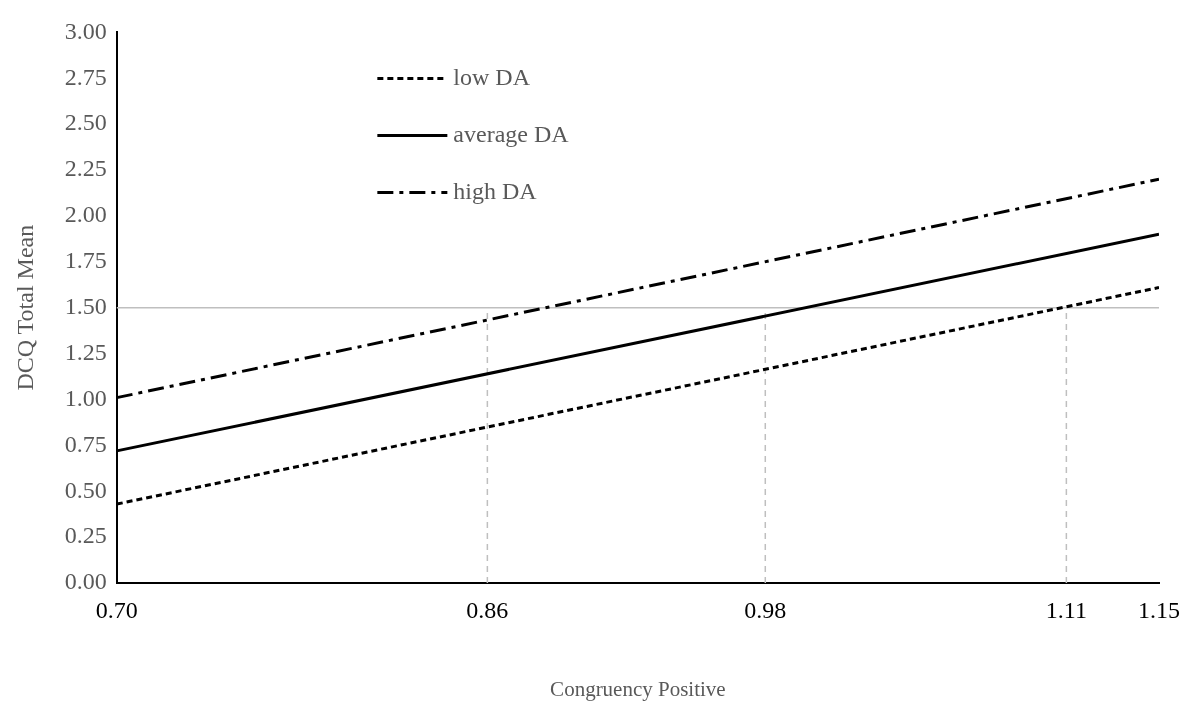 The width and height of the screenshot is (1202, 715). I want to click on y-tick-label: 1.75, so click(85, 260).